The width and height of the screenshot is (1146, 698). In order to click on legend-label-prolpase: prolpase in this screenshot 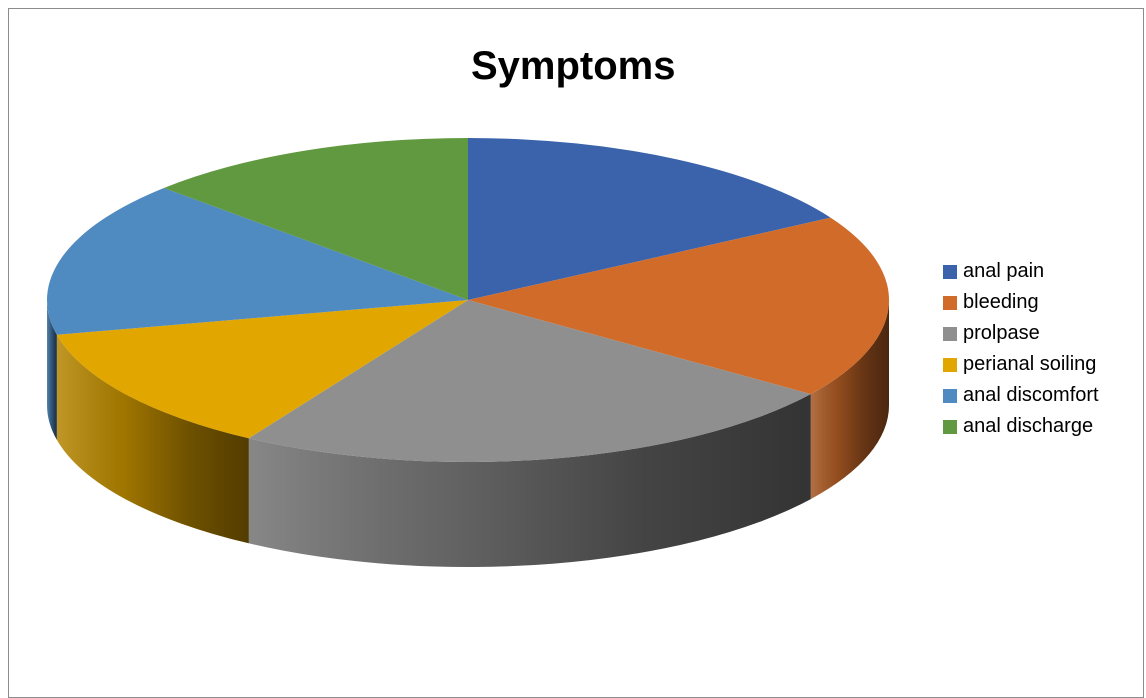, I will do `click(1001, 333)`.